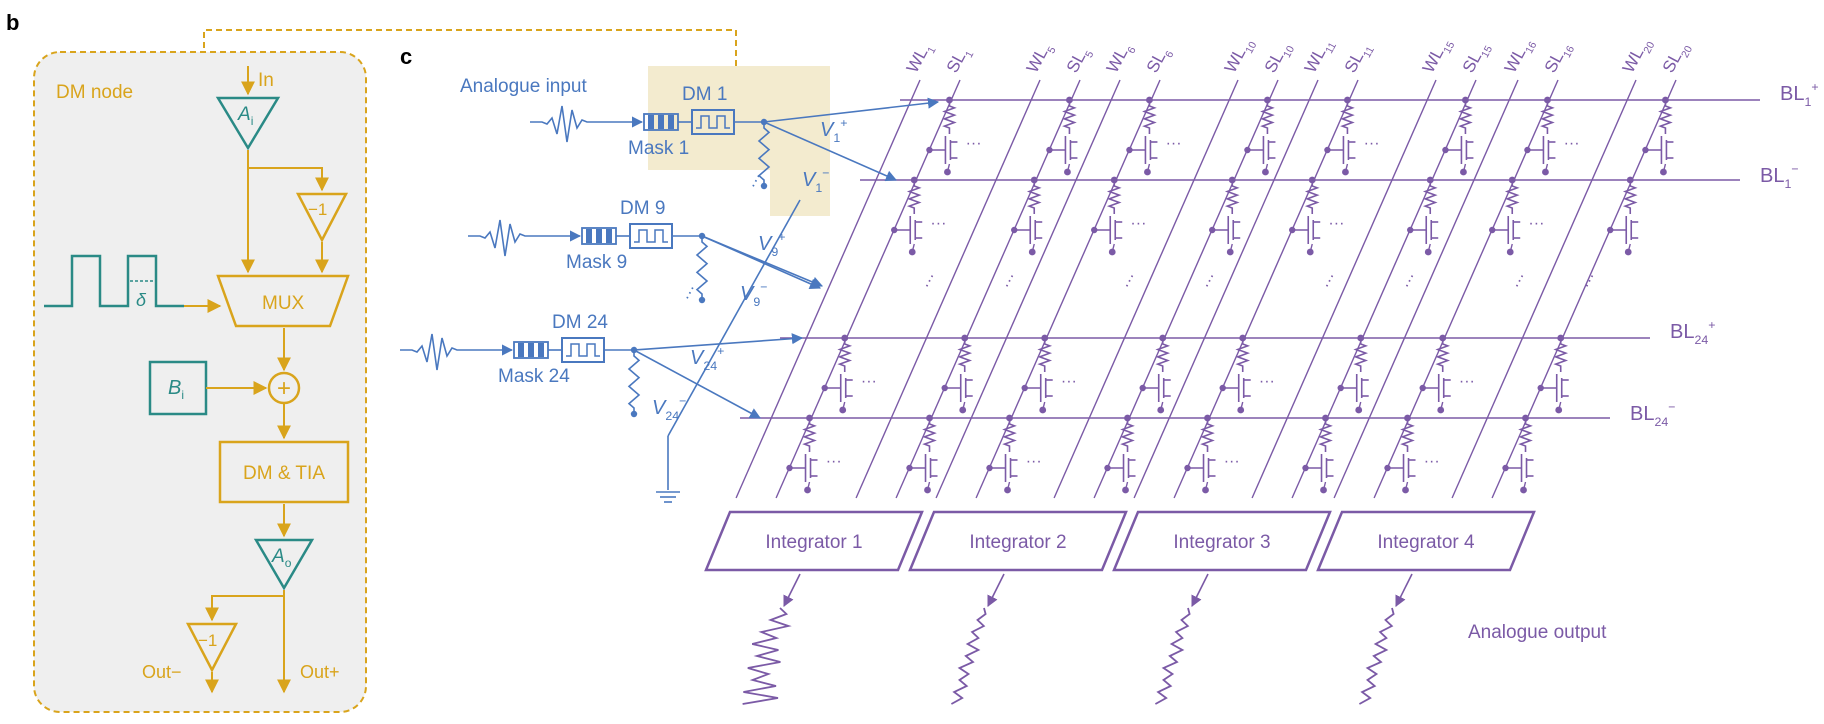  Describe the element at coordinates (834, 130) in the screenshot. I see `v-plus-label: V1+` at that location.